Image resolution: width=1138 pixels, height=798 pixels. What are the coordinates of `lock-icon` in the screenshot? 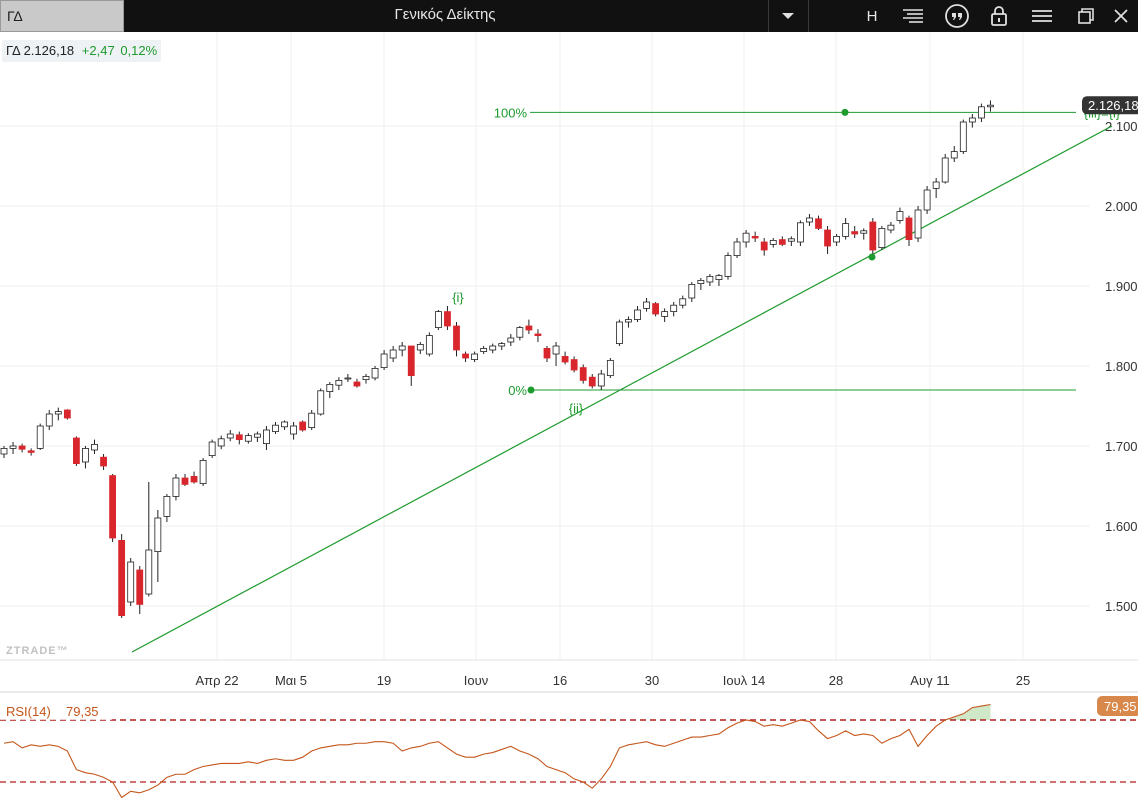 It's located at (999, 16).